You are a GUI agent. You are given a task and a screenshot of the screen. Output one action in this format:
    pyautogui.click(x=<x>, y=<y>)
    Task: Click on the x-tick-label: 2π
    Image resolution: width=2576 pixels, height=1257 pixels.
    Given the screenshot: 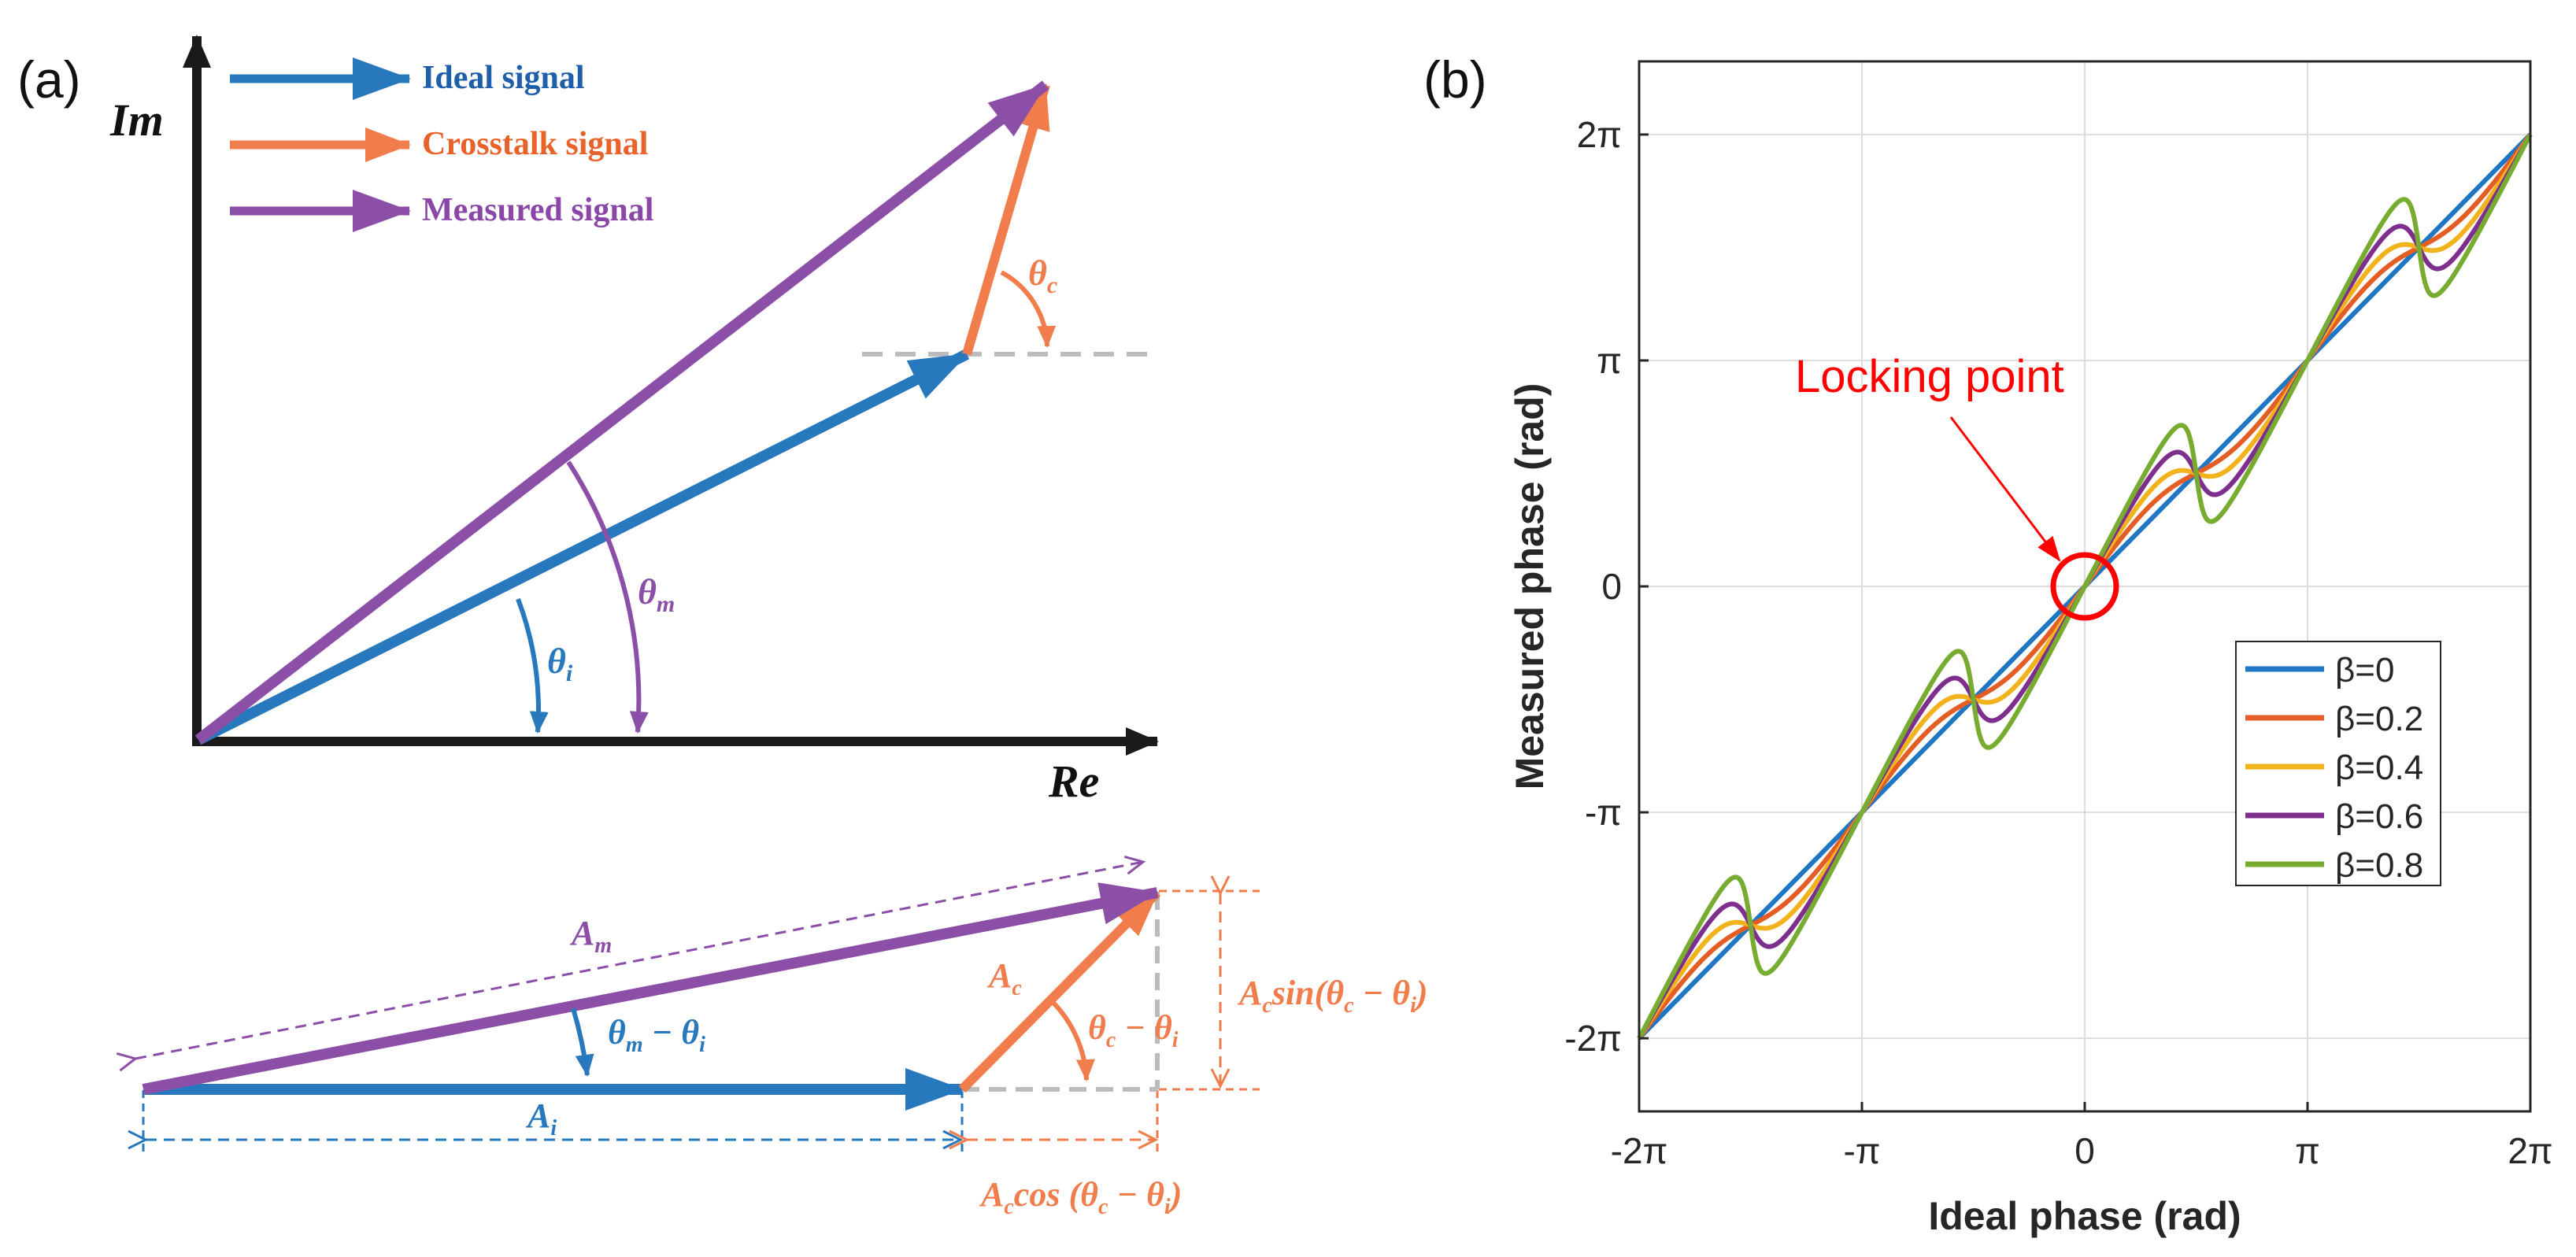 What is the action you would take?
    pyautogui.click(x=2530, y=1150)
    